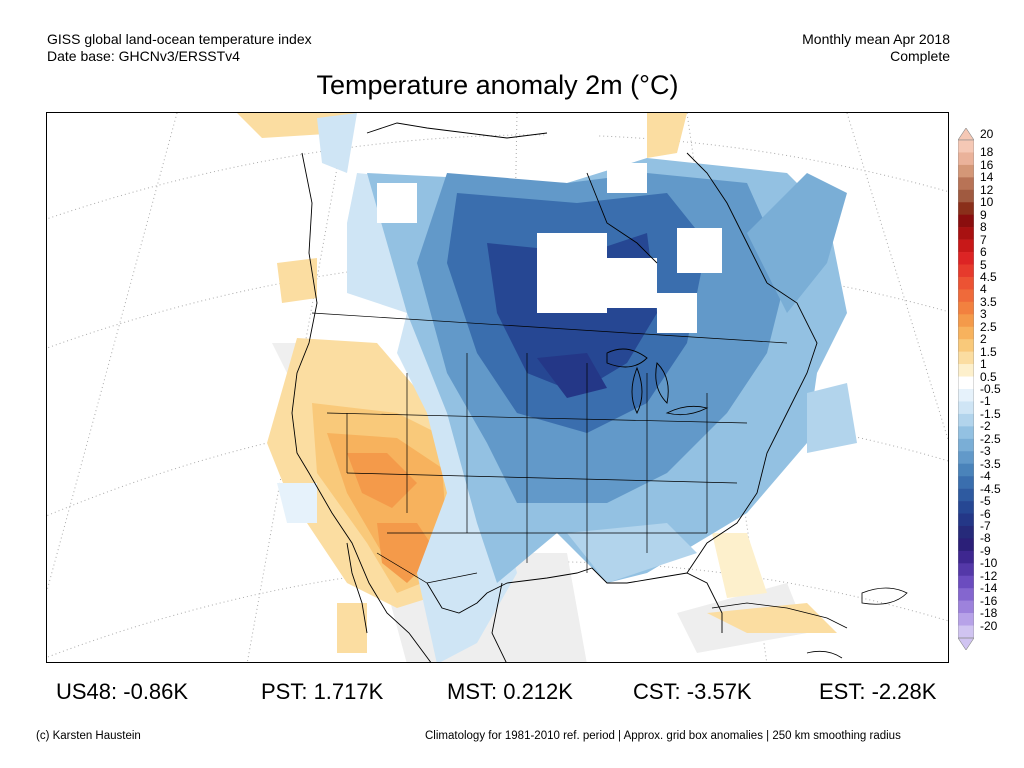 The image size is (1024, 768). I want to click on colorbar-label: -1, so click(985, 401).